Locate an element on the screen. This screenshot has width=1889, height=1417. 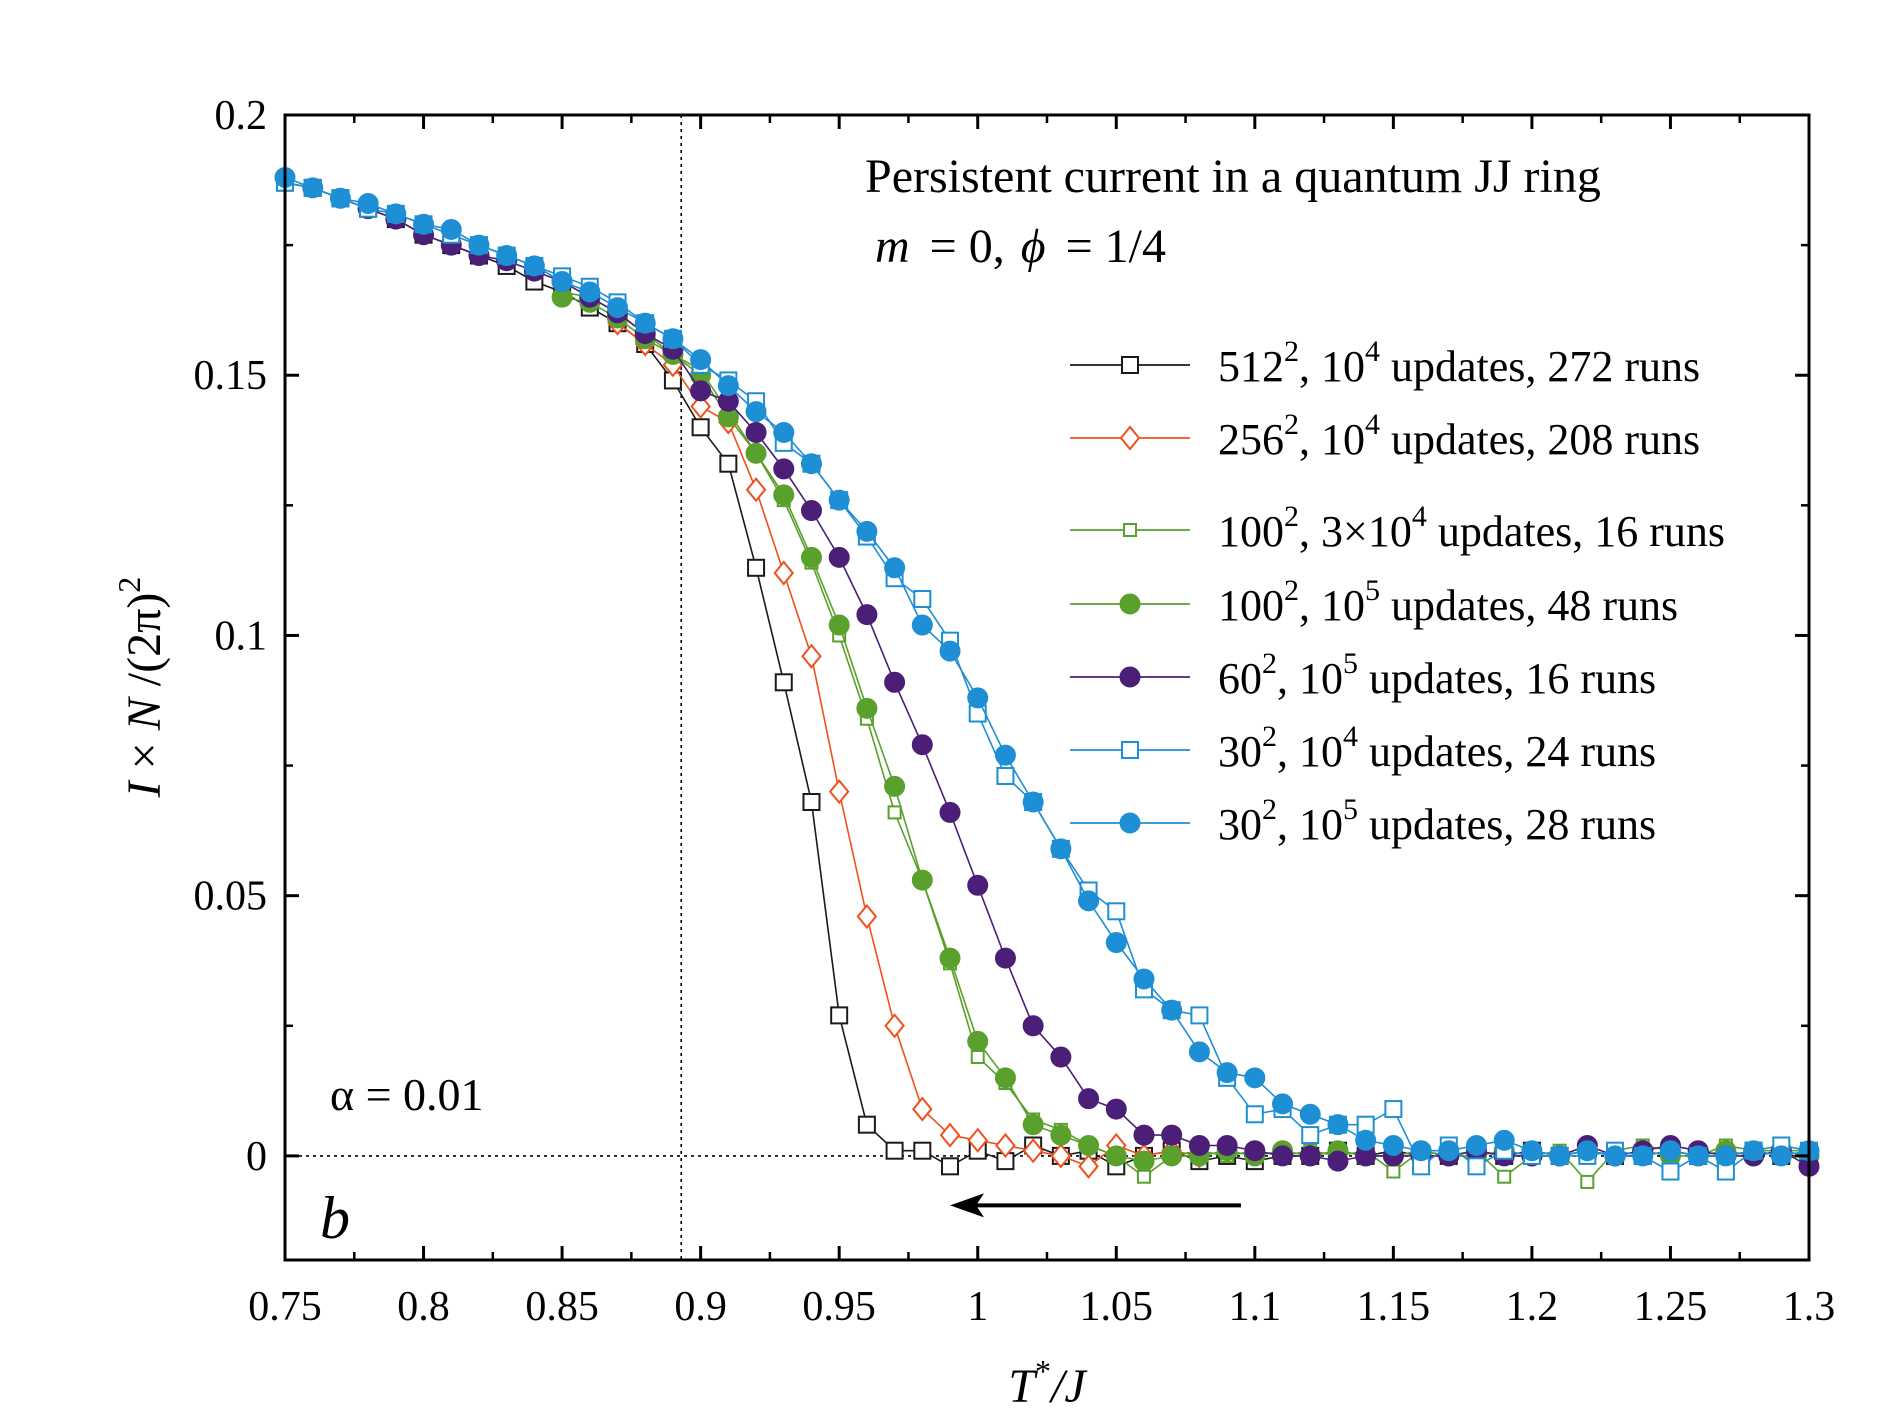
x-tick-label: 0.9 is located at coordinates (700, 1307).